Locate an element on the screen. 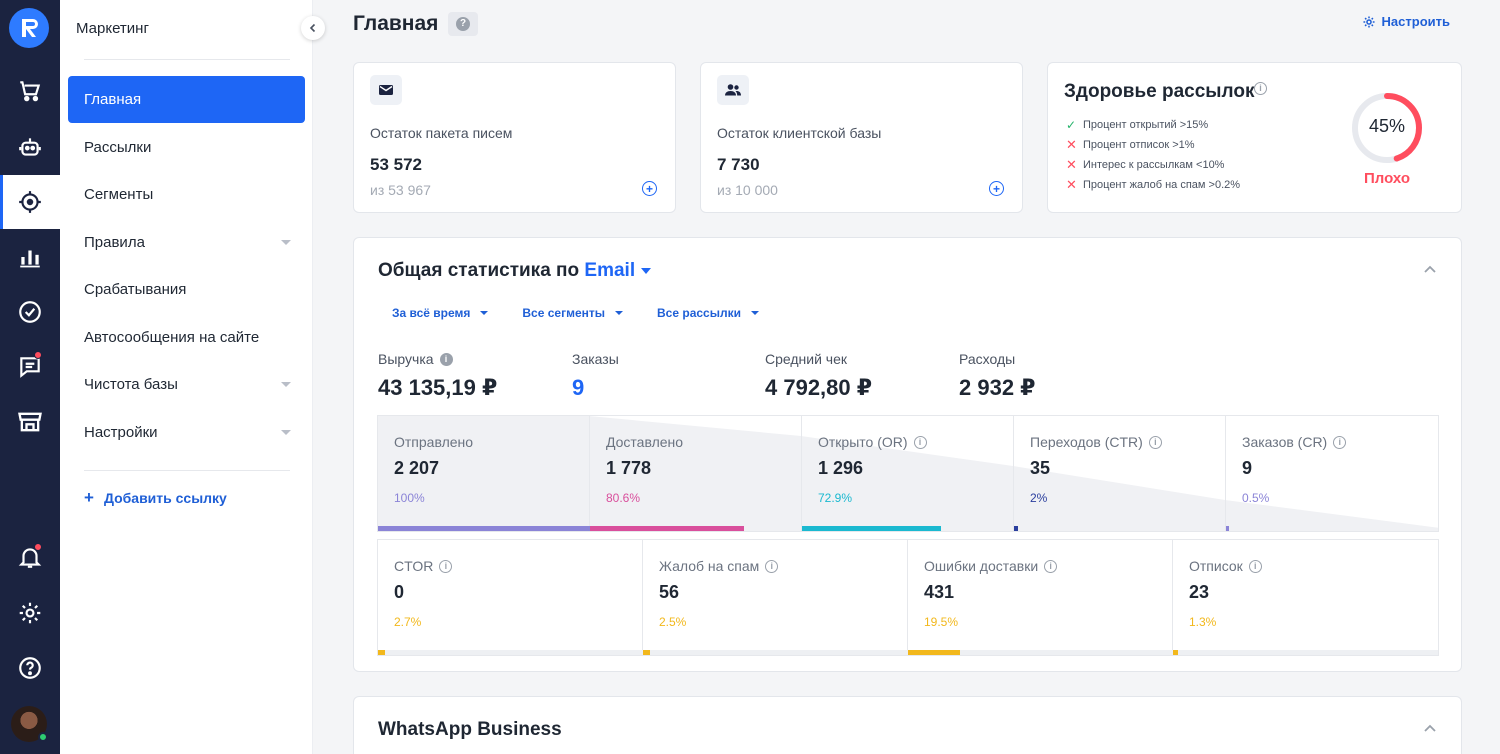 The image size is (1500, 754). period-filter: За всё время is located at coordinates (440, 313).